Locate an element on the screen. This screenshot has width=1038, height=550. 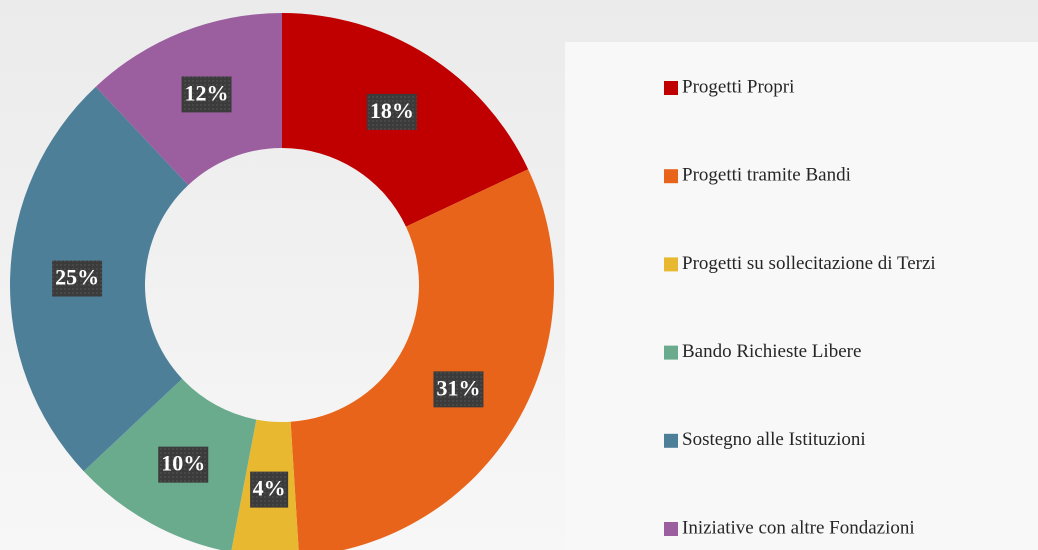
data-label: 12% is located at coordinates (207, 92).